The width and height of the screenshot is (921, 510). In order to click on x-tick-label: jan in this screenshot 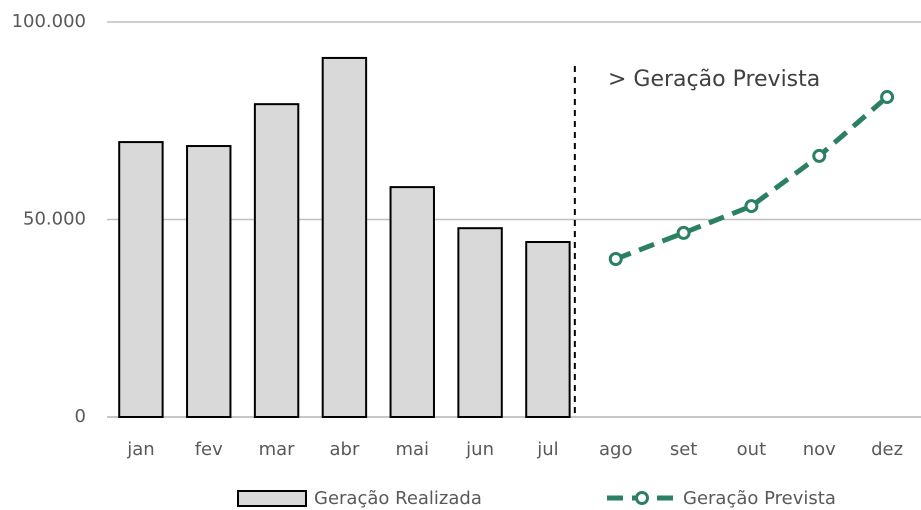, I will do `click(140, 449)`.